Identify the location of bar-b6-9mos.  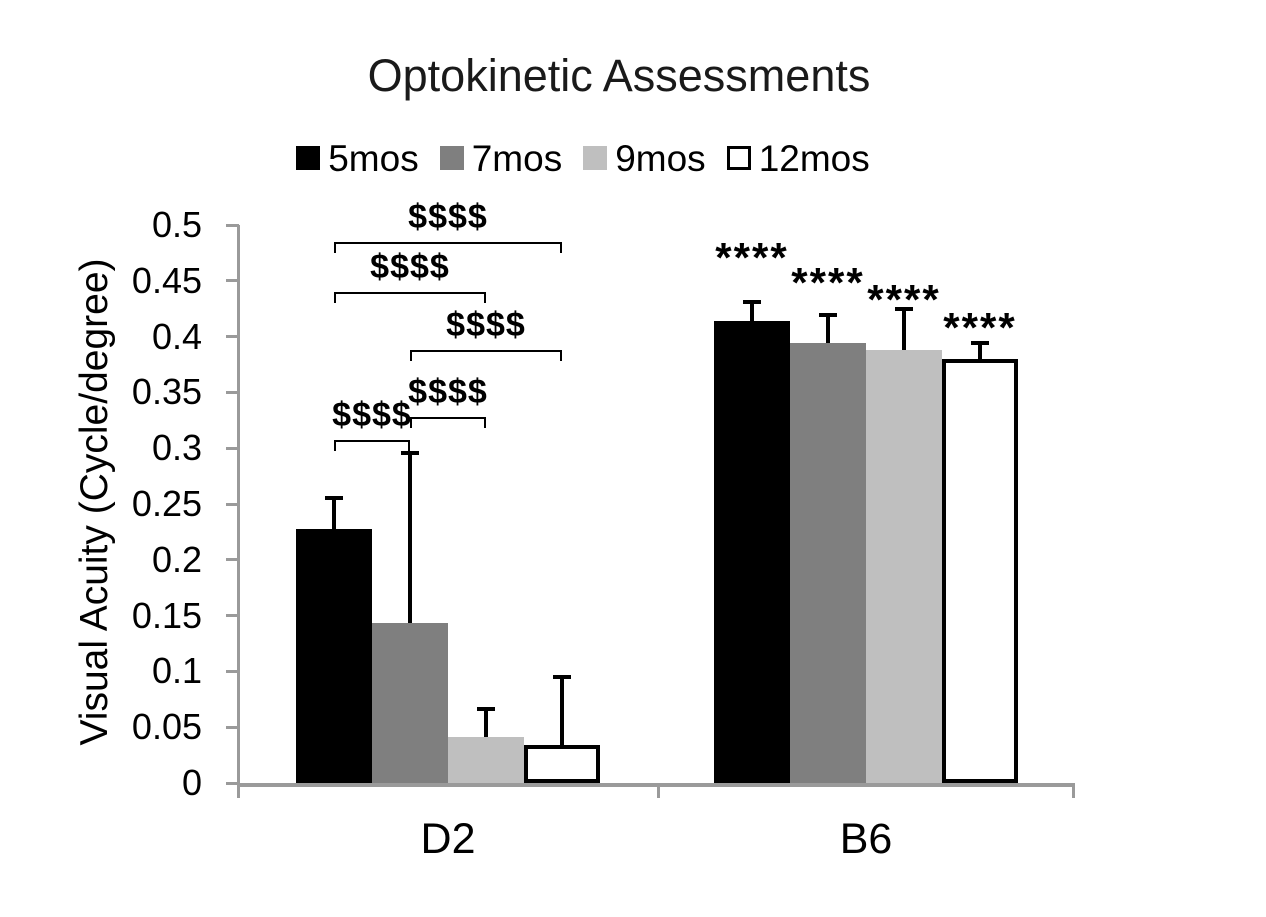
(904, 566).